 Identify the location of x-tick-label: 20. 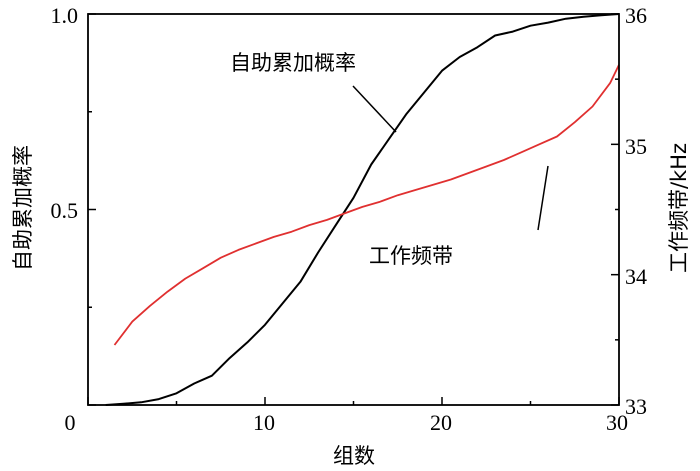
(441, 422).